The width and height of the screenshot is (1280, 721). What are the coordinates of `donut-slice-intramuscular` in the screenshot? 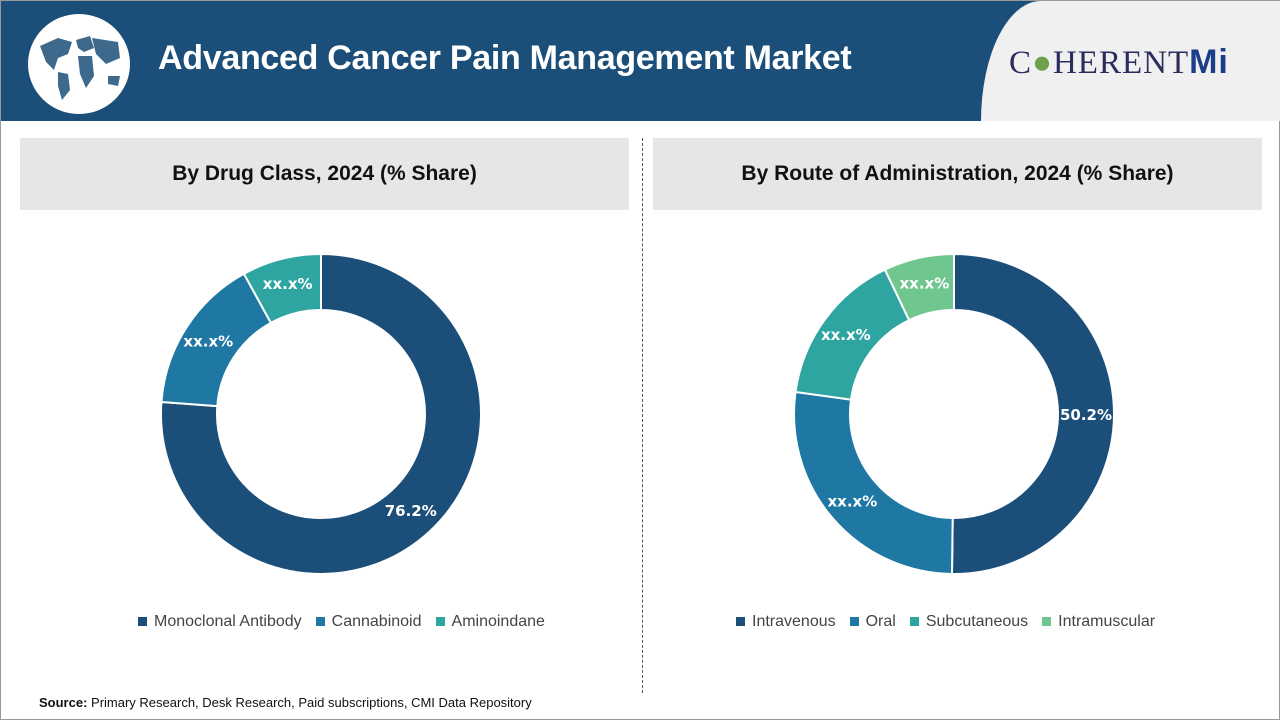 It's located at (919, 287).